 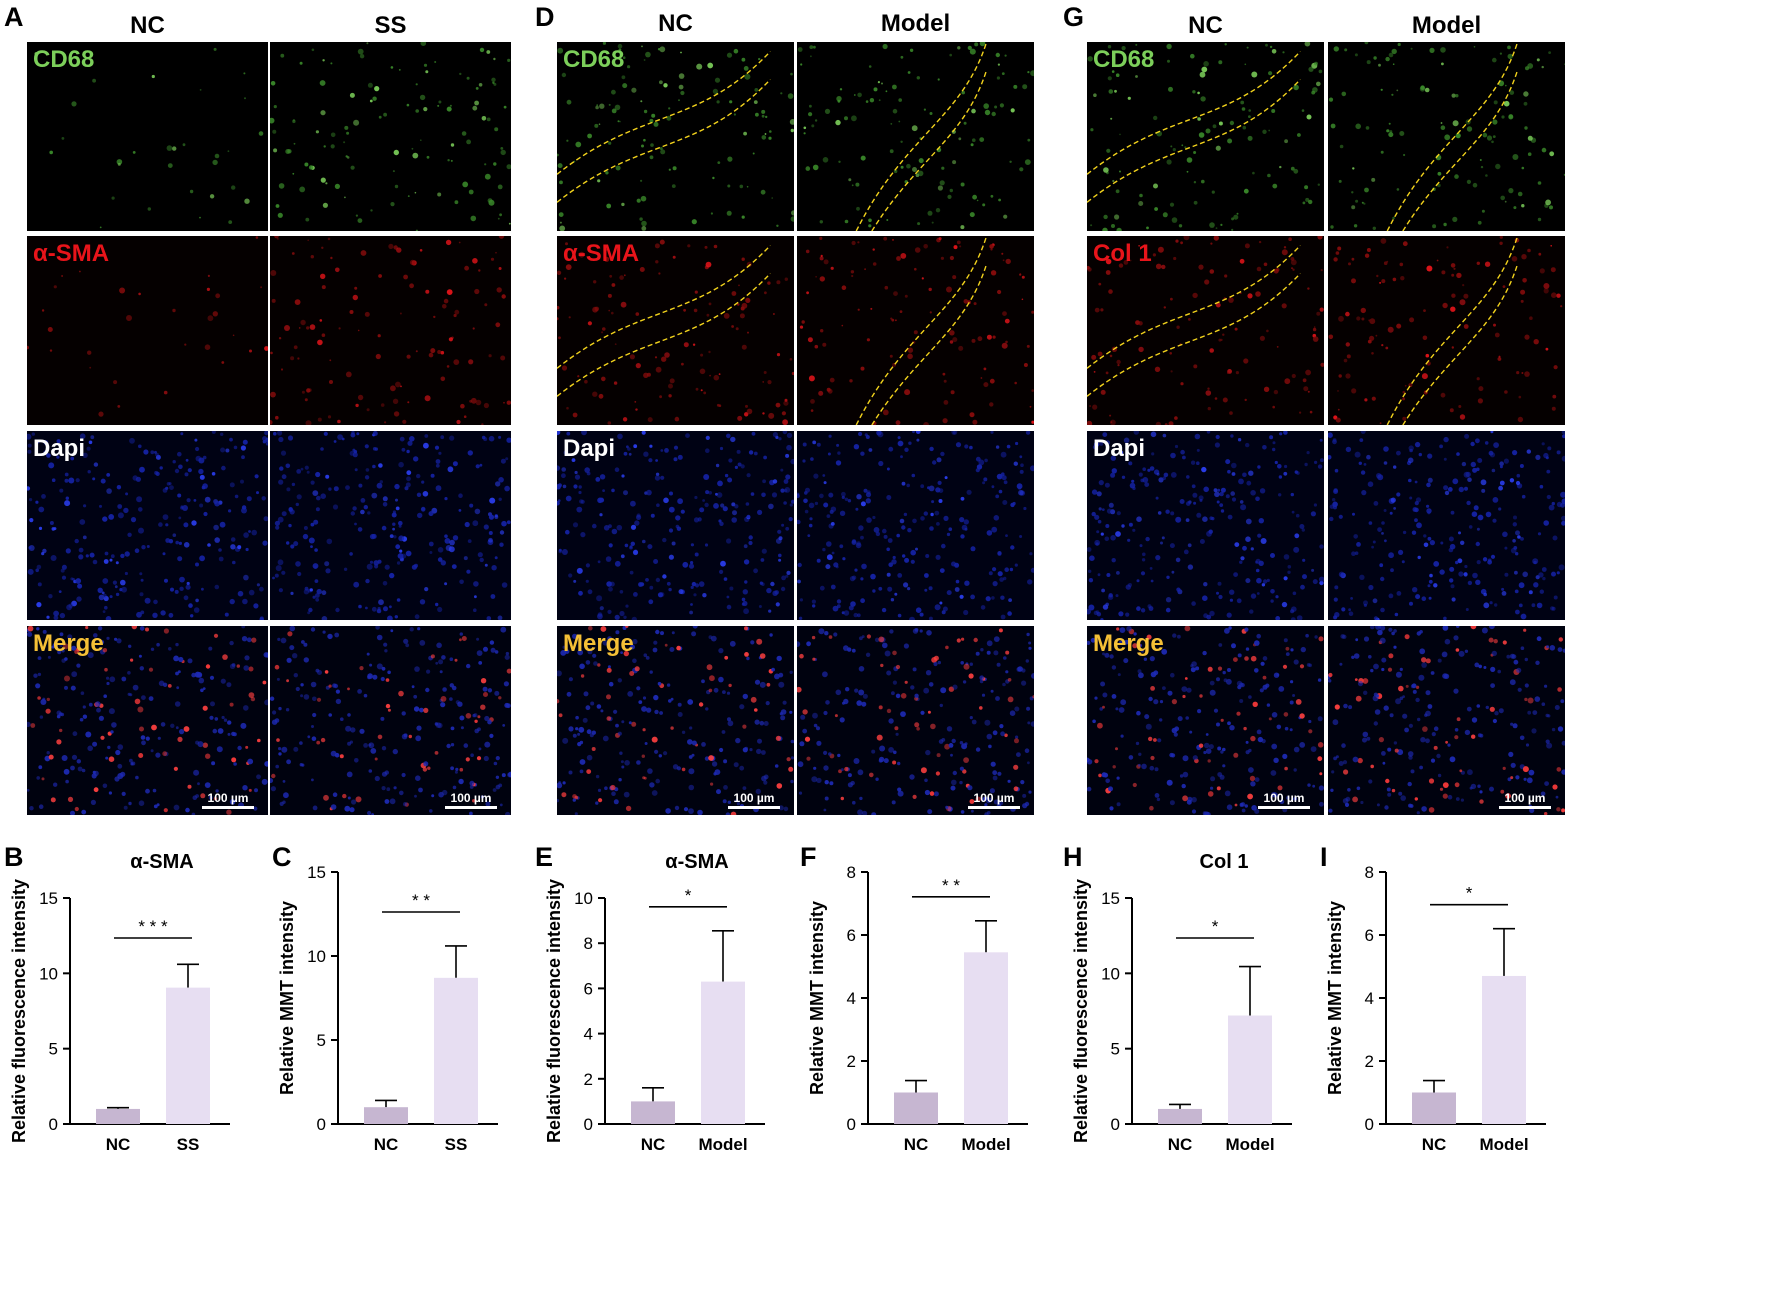 I want to click on y-tick-label: 4, so click(x=1369, y=998).